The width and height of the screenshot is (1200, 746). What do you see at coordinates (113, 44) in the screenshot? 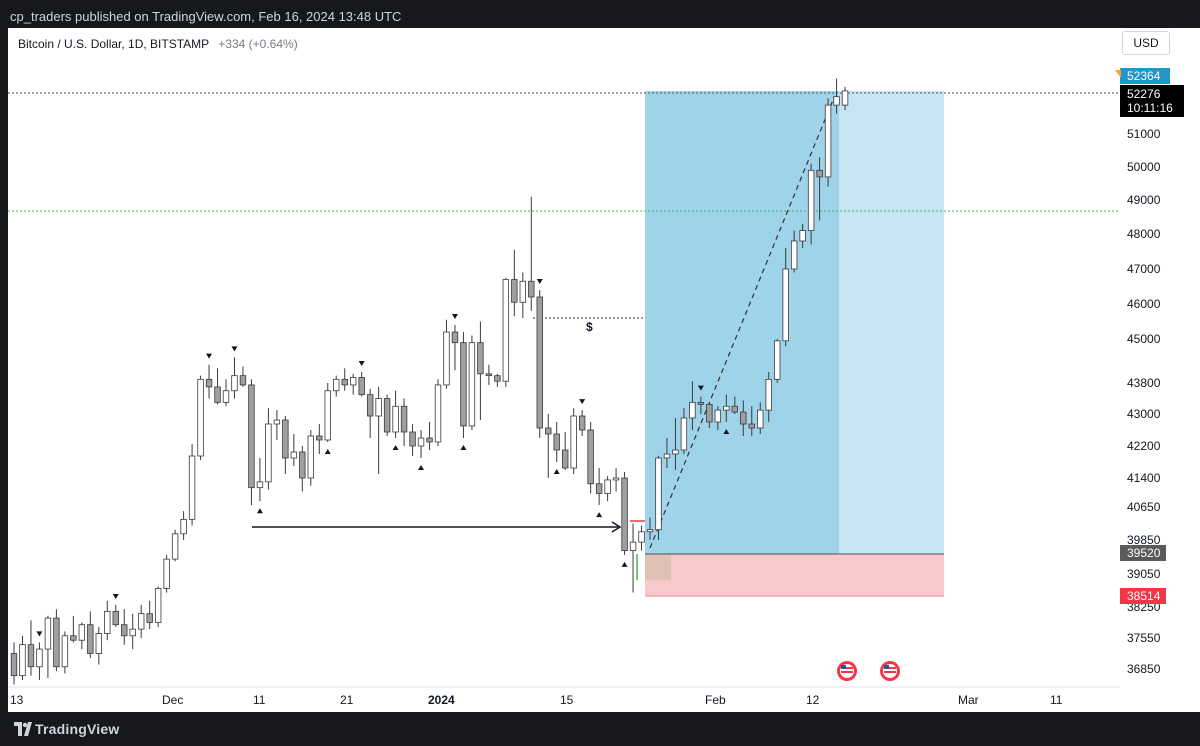
I see `symbol-title: Bitcoin / U.S. Dollar, 1D, BITSTAMP` at bounding box center [113, 44].